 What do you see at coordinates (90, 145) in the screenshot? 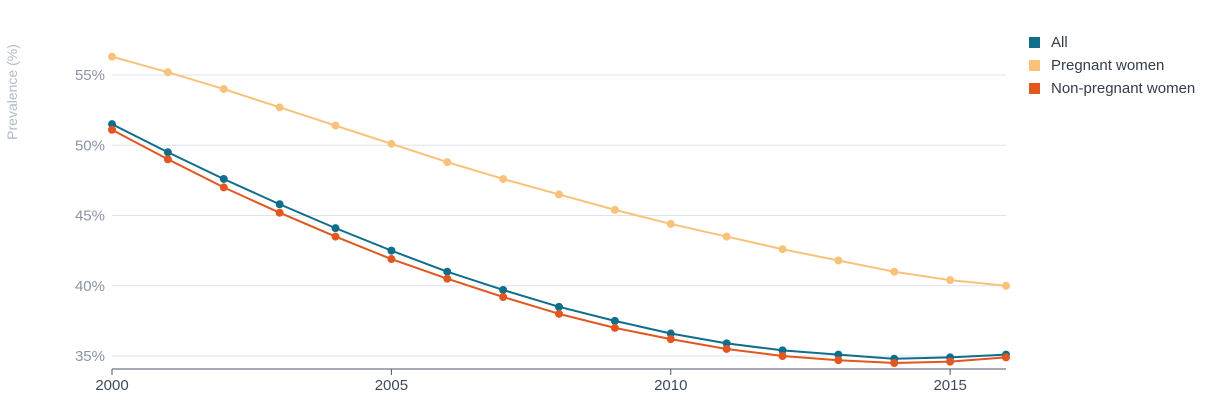
I see `y-tick-label: 50%` at bounding box center [90, 145].